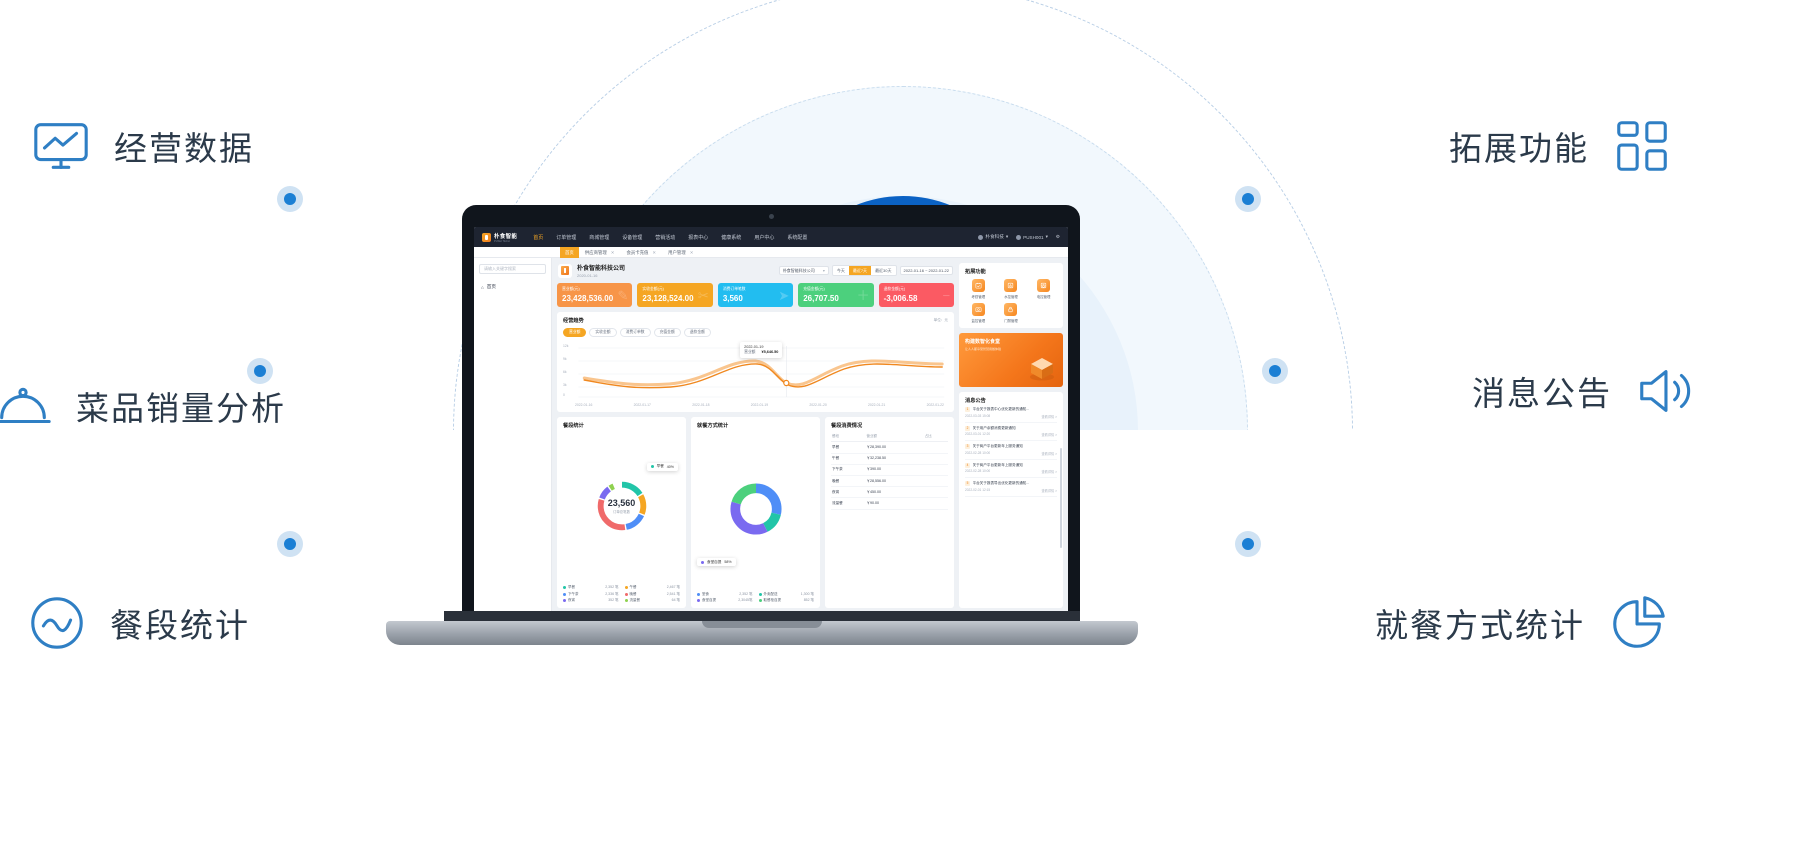 Image resolution: width=1806 pixels, height=866 pixels. I want to click on tab-label: 会员卡充值, so click(637, 252).